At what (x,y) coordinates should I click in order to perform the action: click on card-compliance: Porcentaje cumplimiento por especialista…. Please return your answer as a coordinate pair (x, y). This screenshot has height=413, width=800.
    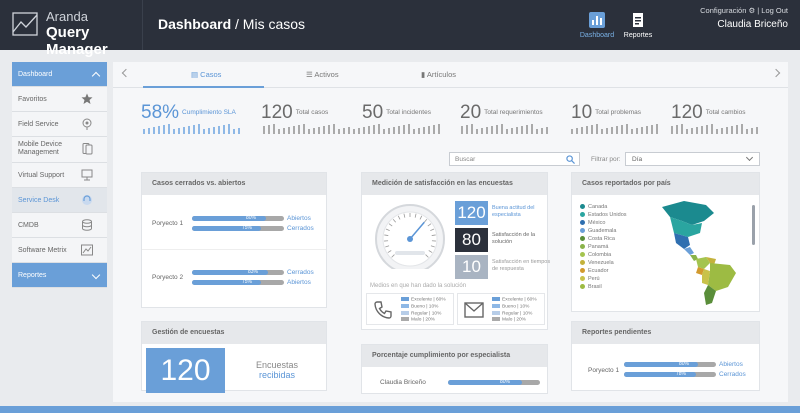
    Looking at the image, I should click on (454, 369).